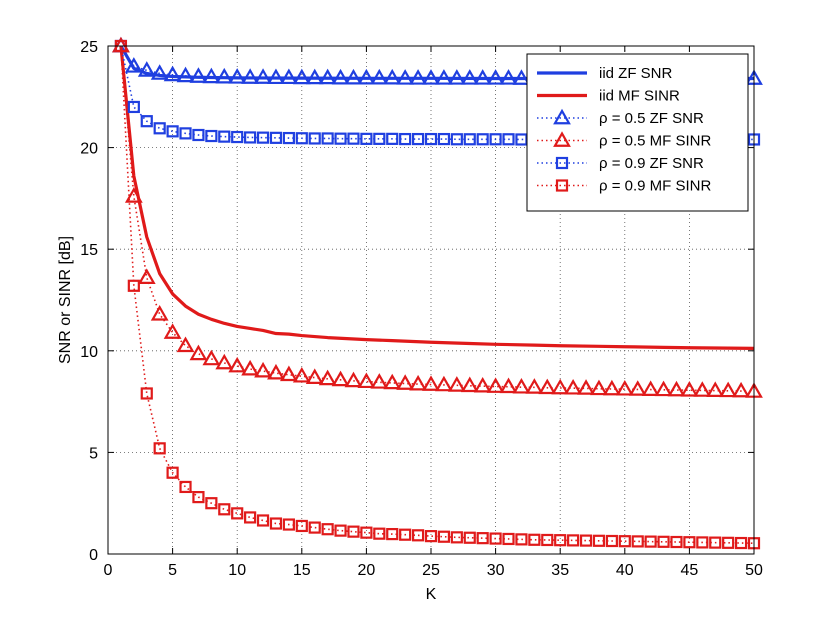 This screenshot has height=625, width=830. I want to click on legend-box, so click(637, 132).